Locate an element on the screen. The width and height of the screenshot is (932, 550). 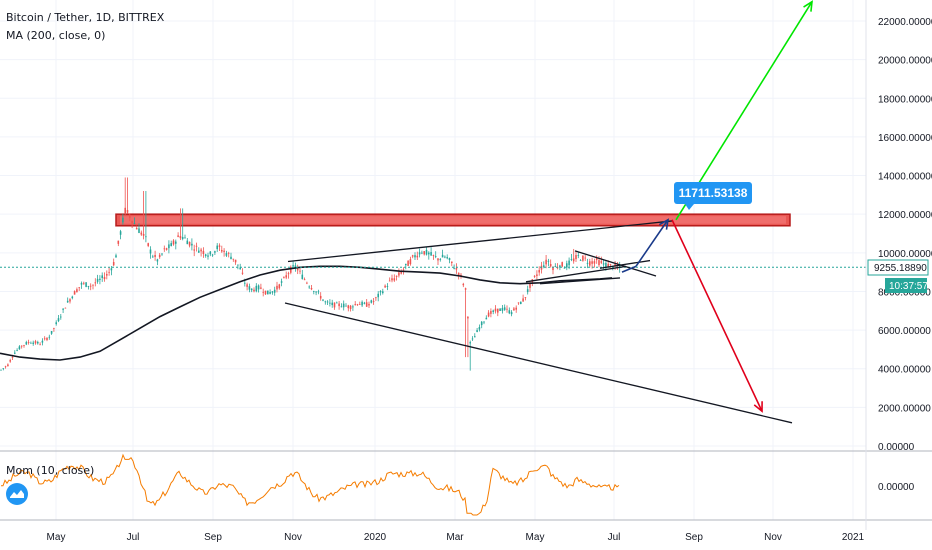
time-axis: May Jul Sep Nov 2020 Mar May Jul Sep Nov 2021 is located at coordinates (456, 537).